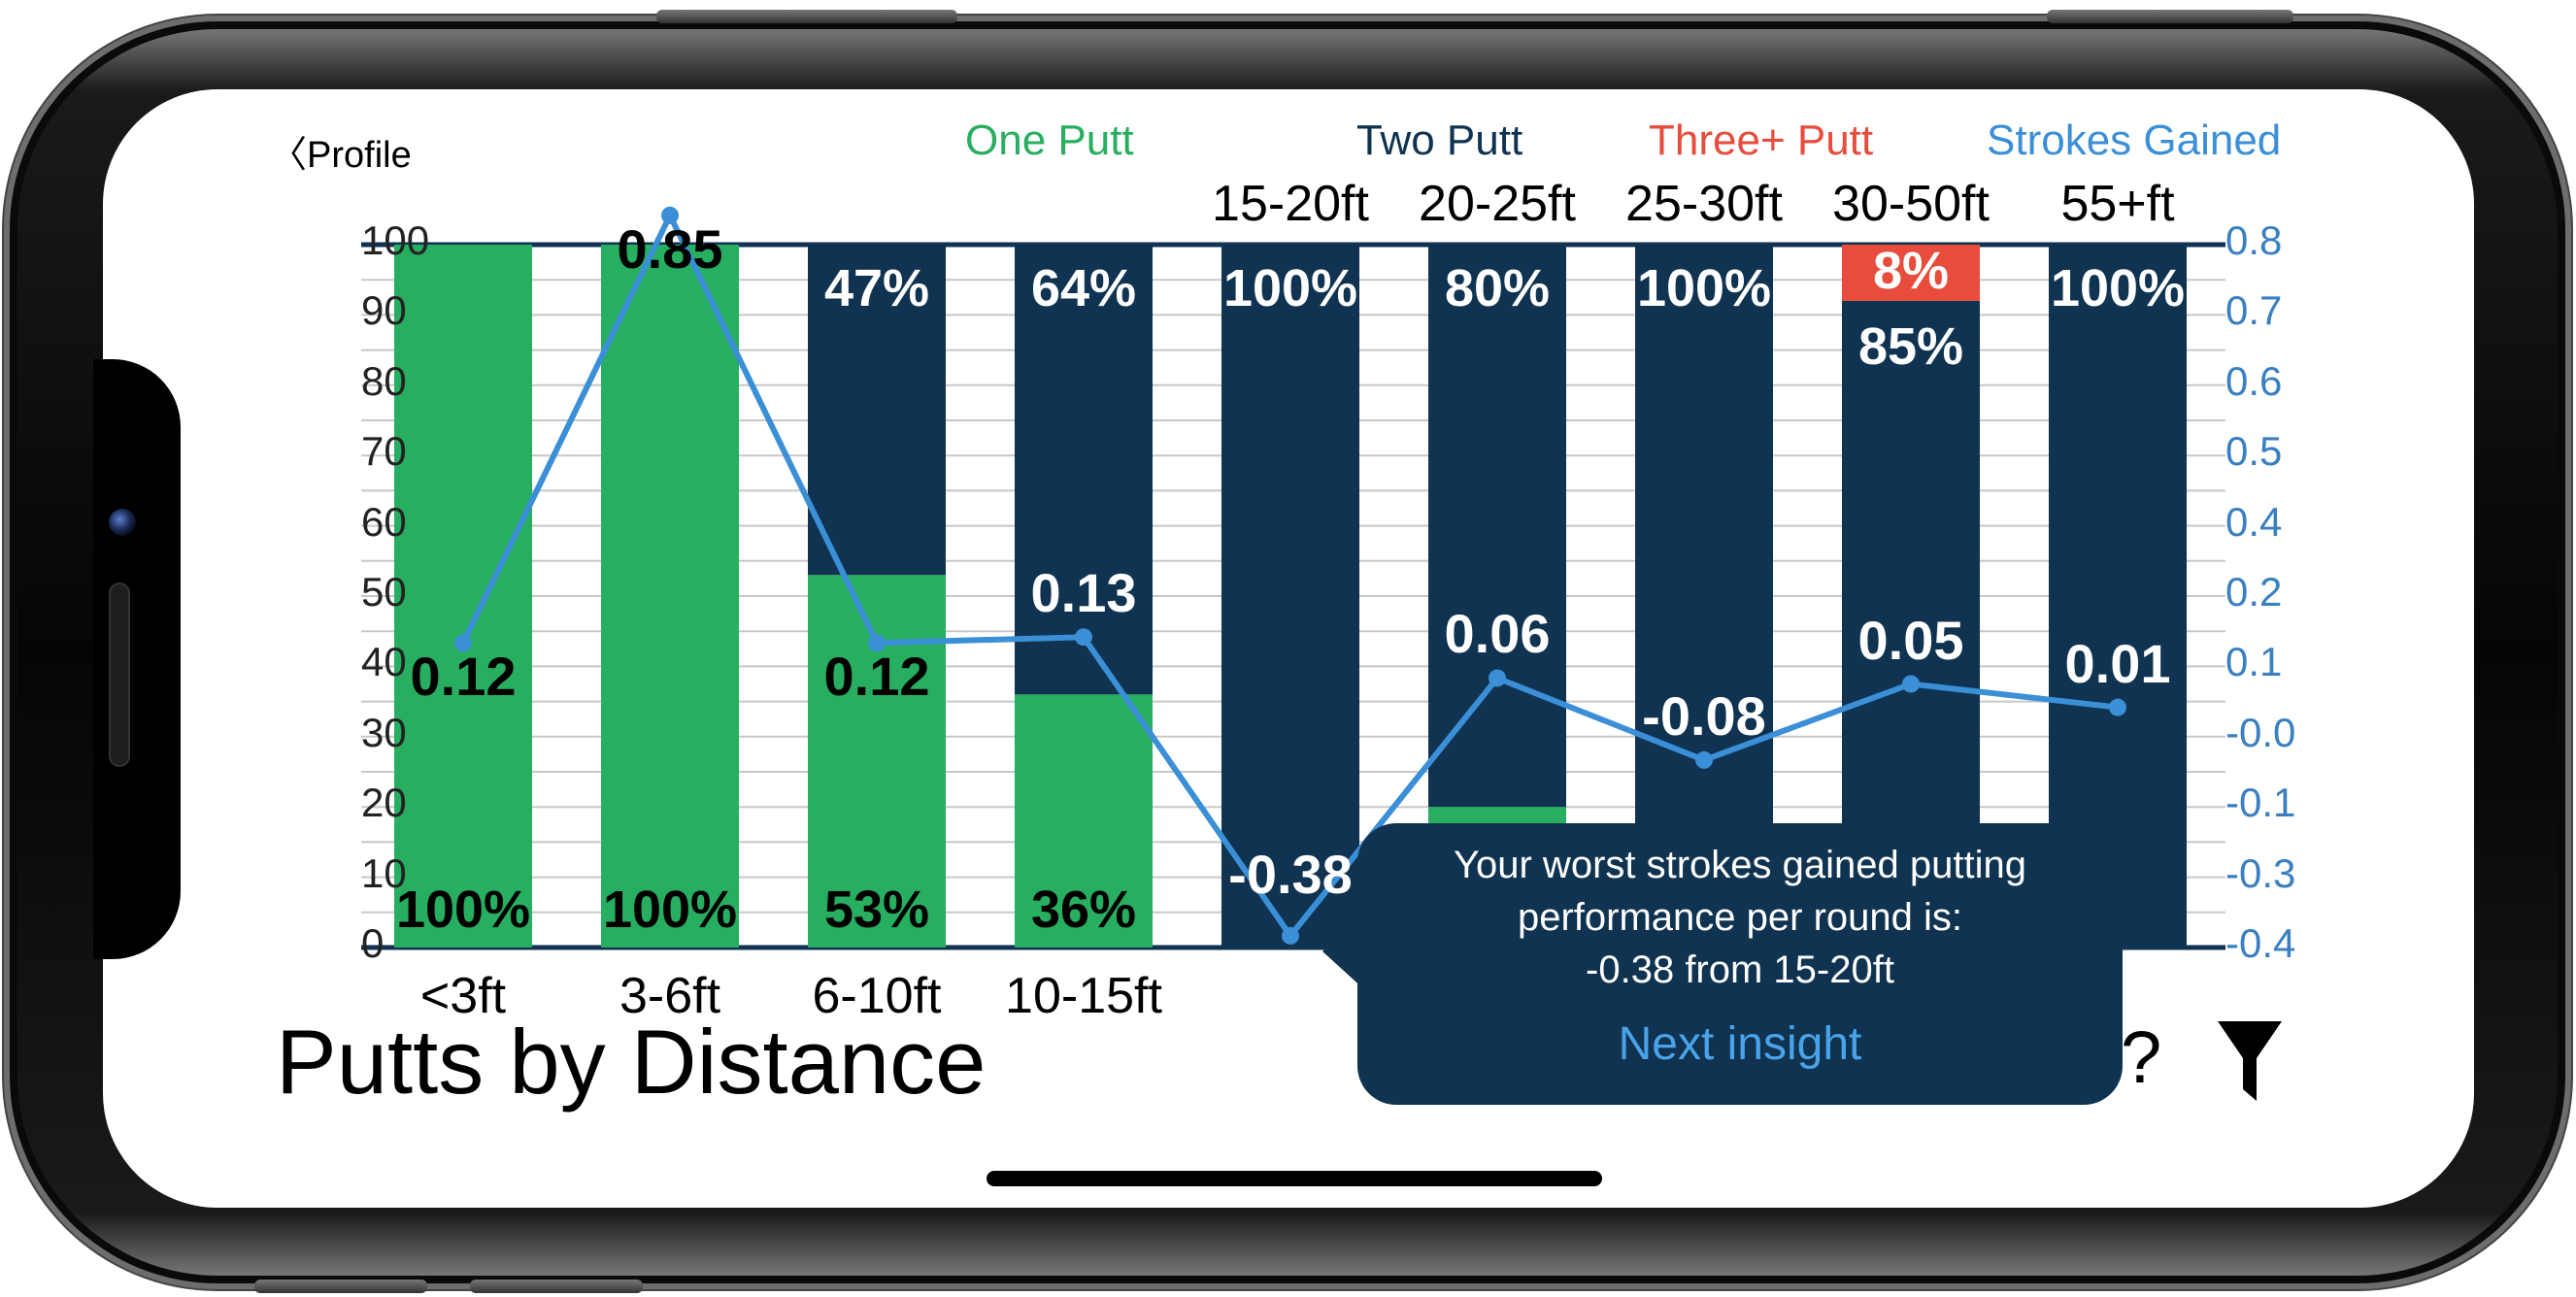 This screenshot has width=2576, height=1297. Describe the element at coordinates (2118, 663) in the screenshot. I see `strokes-gained-value: 0.01` at that location.